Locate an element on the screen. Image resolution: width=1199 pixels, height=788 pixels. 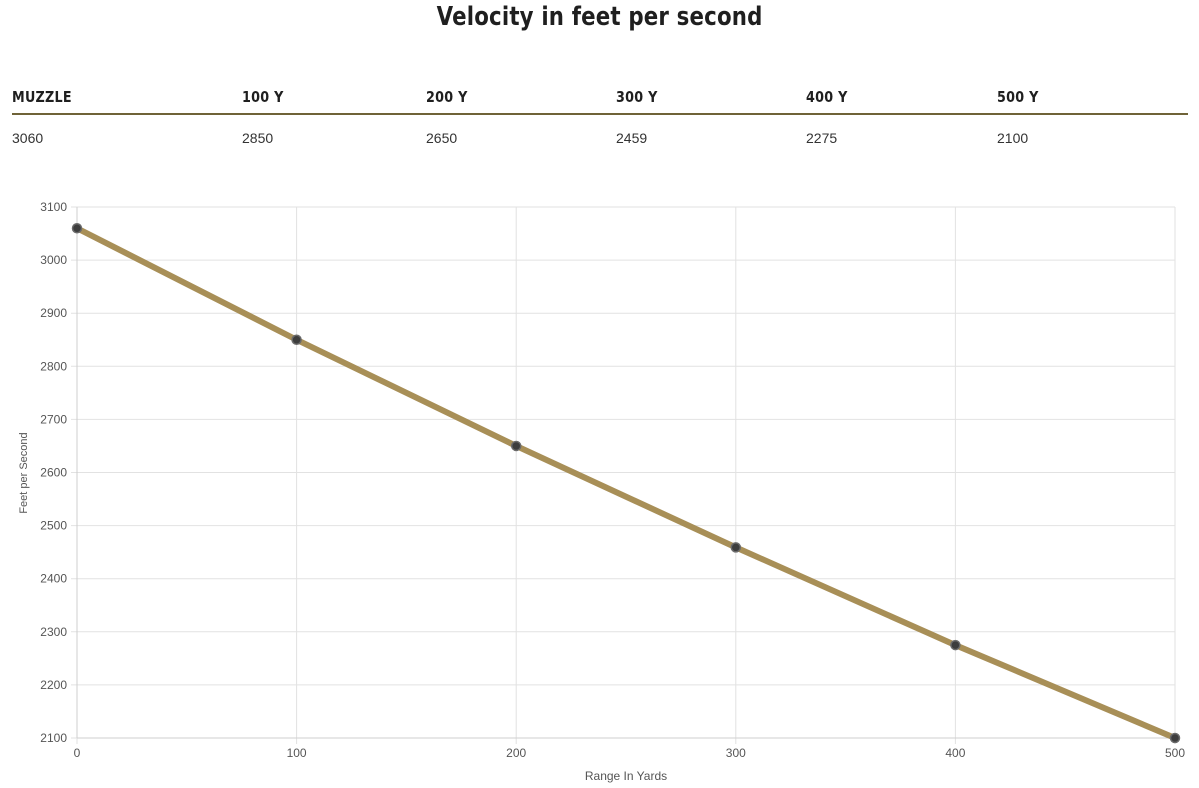
y-tick-label: 2200 is located at coordinates (53, 685).